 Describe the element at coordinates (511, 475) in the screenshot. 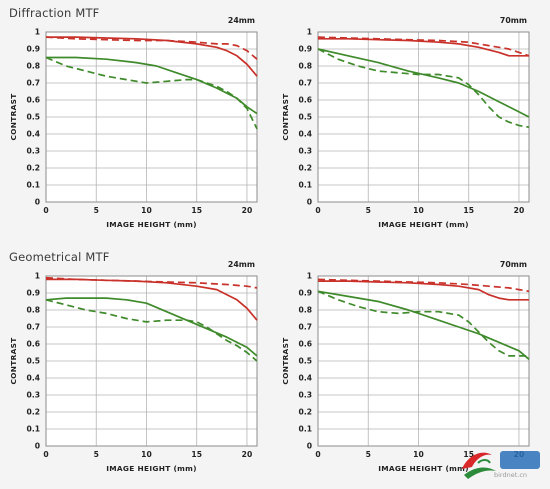

I see `watermark-text: birdnet.cn` at that location.